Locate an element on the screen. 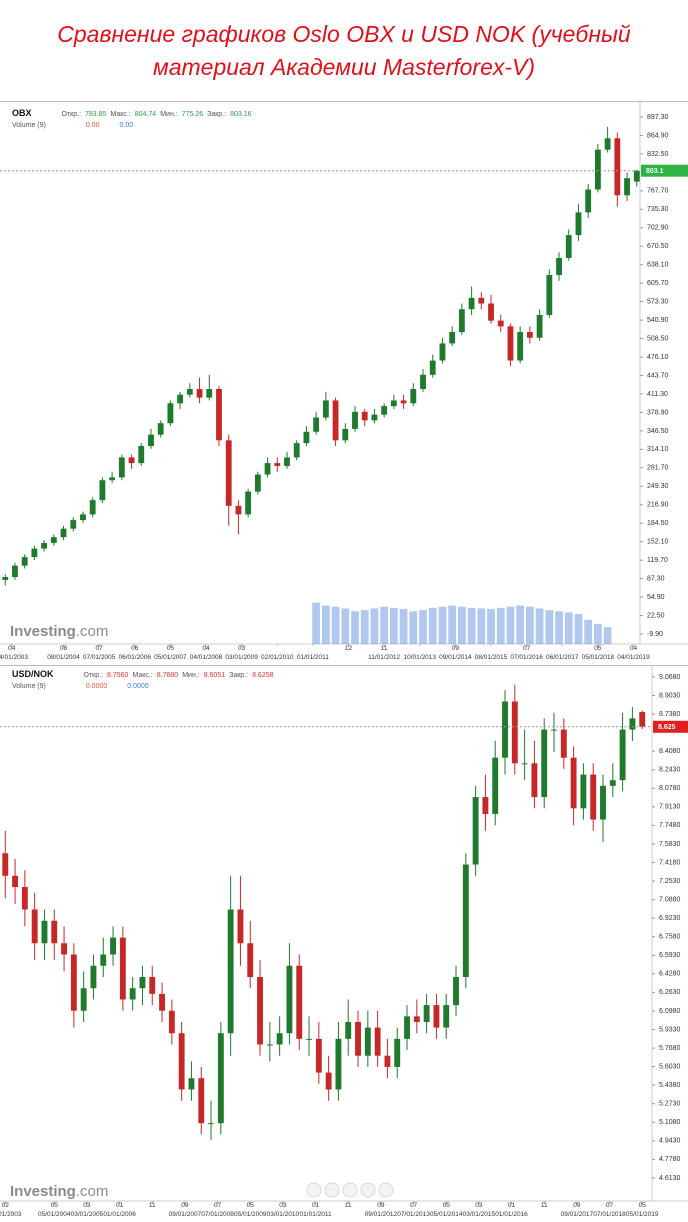 Image resolution: width=688 pixels, height=1222 pixels. y-tick-label: 411.30 is located at coordinates (657, 394).